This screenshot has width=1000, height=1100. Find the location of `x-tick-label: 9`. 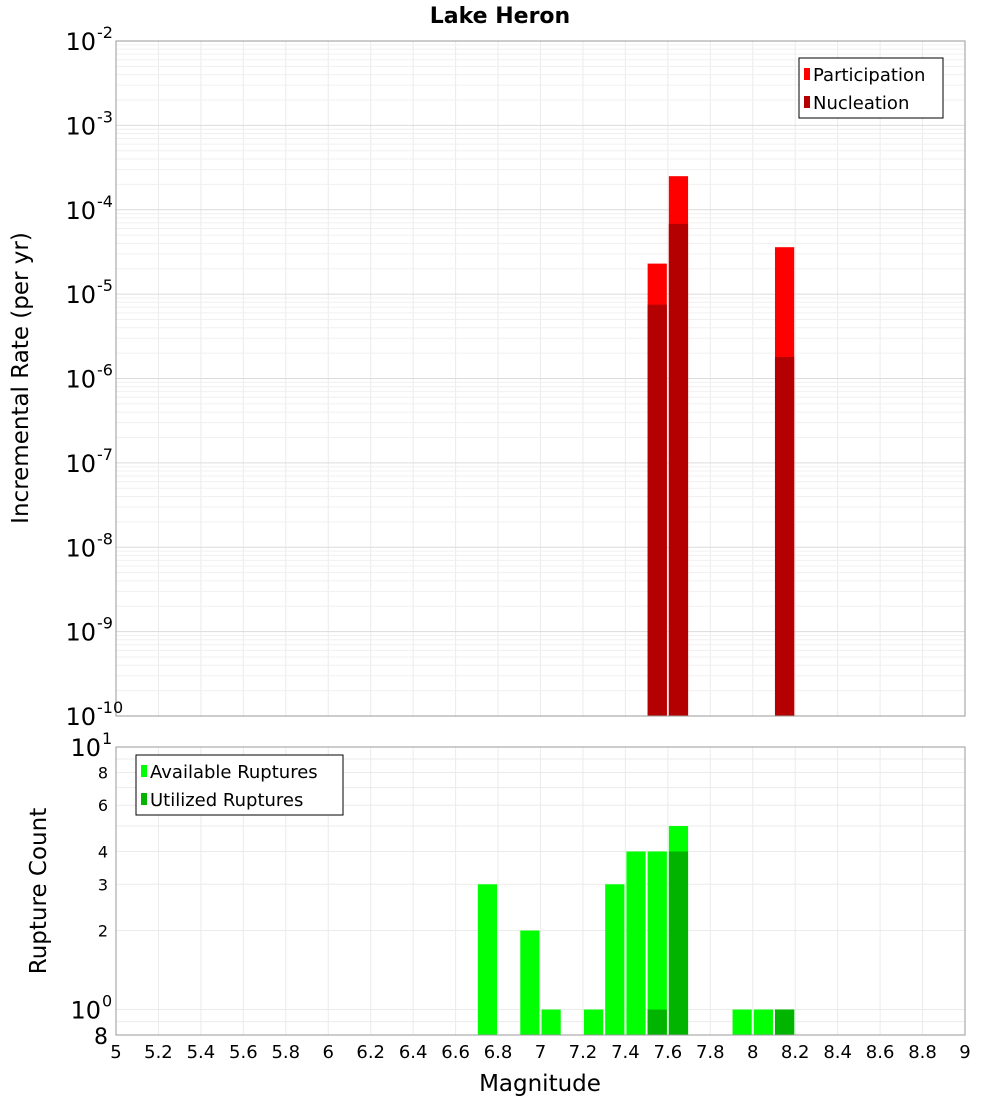

x-tick-label: 9 is located at coordinates (964, 1052).